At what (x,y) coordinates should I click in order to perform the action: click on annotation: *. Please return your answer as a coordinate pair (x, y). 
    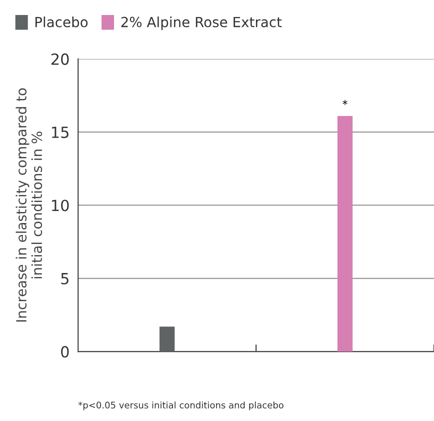
    Looking at the image, I should click on (345, 102).